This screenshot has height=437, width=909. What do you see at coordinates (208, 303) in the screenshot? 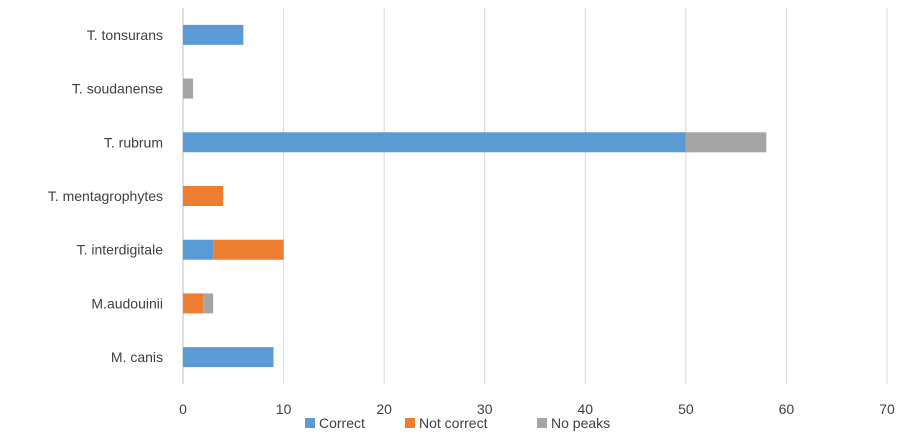
I see `bar-no-peaks-m-audouinii` at bounding box center [208, 303].